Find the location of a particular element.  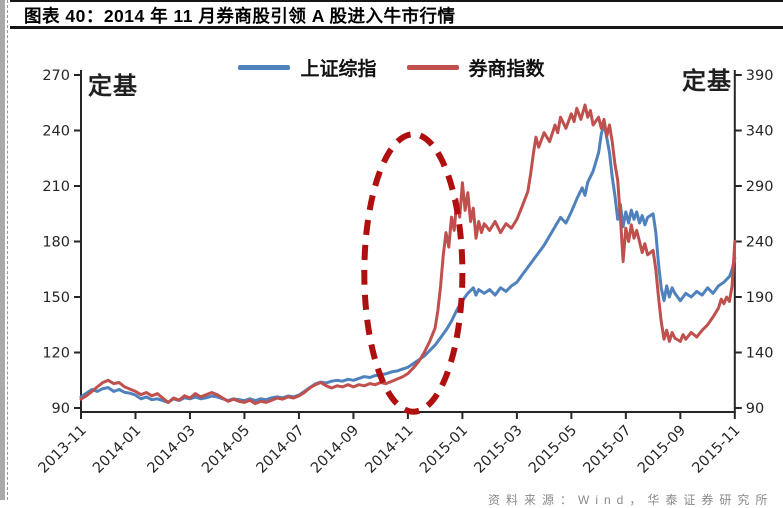

svg-text: 290 is located at coordinates (760, 187).